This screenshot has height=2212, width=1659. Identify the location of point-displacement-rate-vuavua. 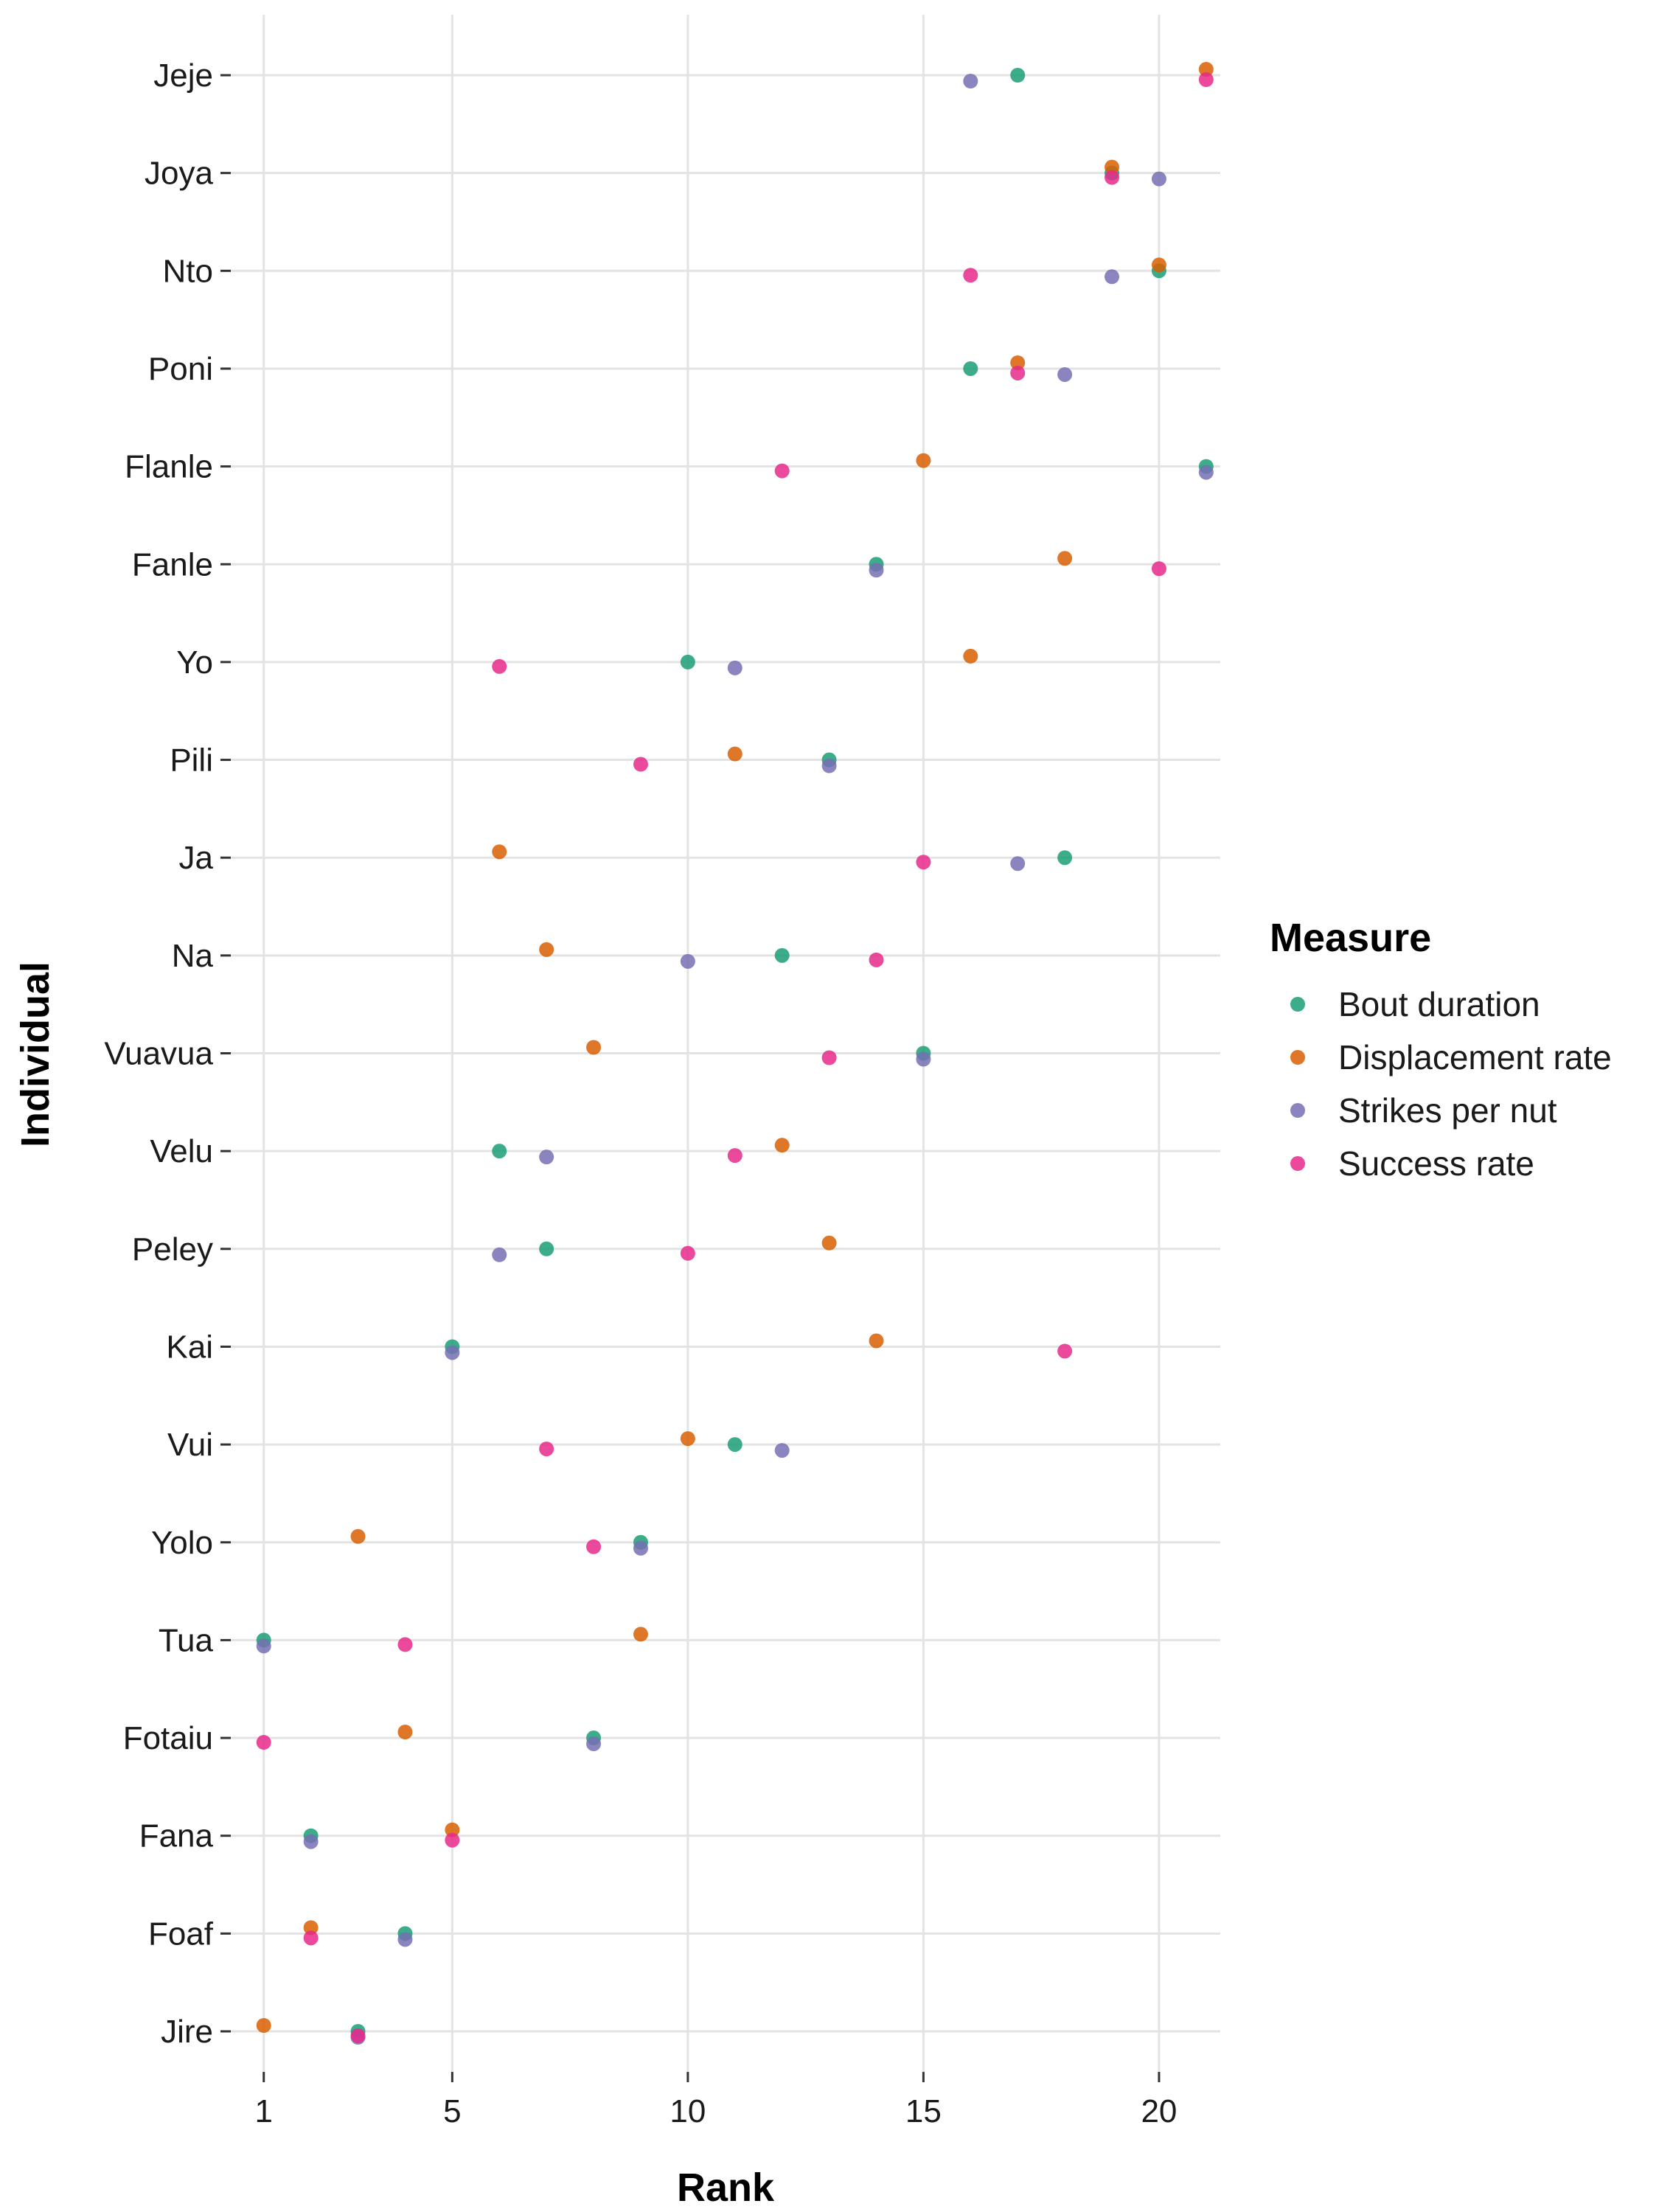
(594, 1047).